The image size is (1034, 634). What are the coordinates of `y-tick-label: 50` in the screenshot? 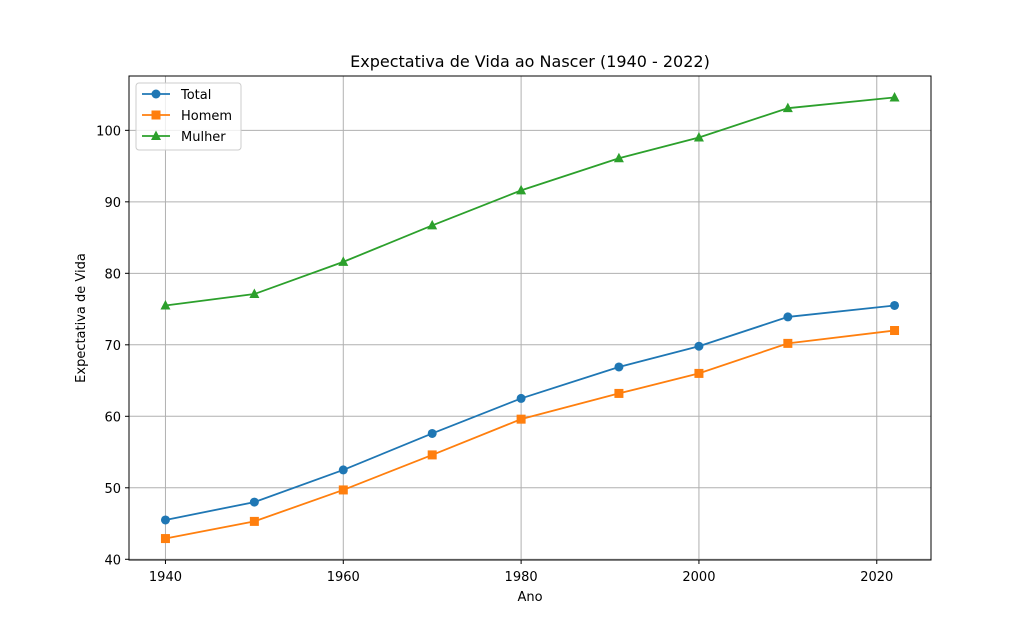 It's located at (112, 489).